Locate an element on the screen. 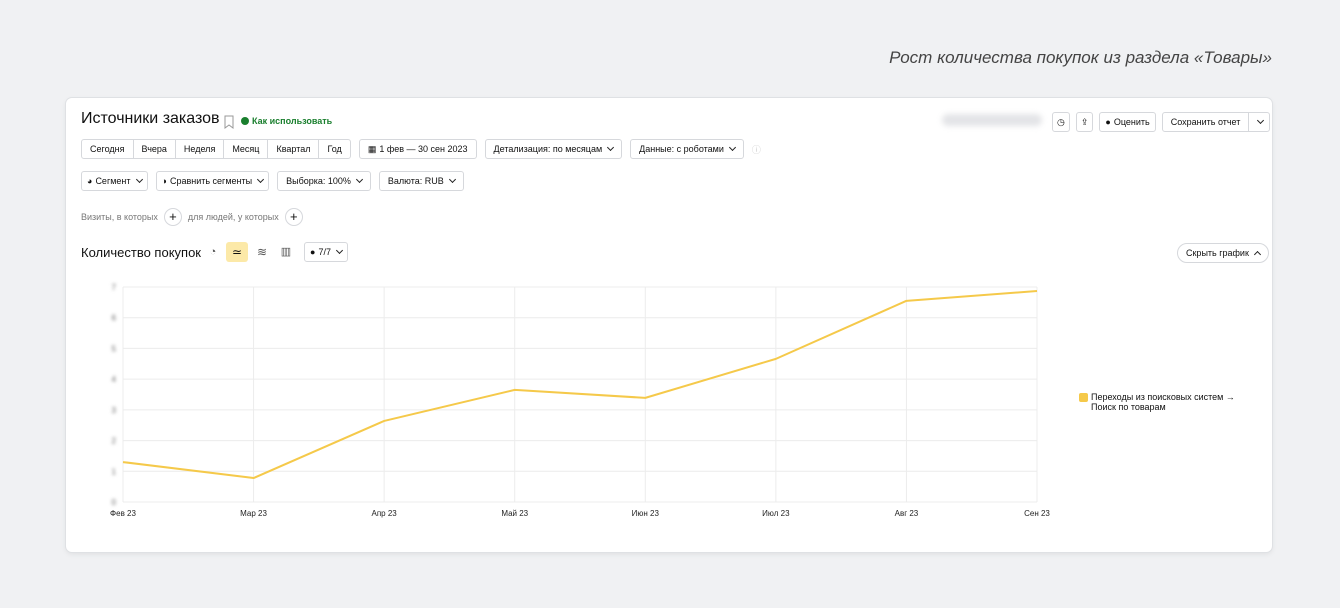 The height and width of the screenshot is (608, 1340). export-button: ⇪ is located at coordinates (1084, 122).